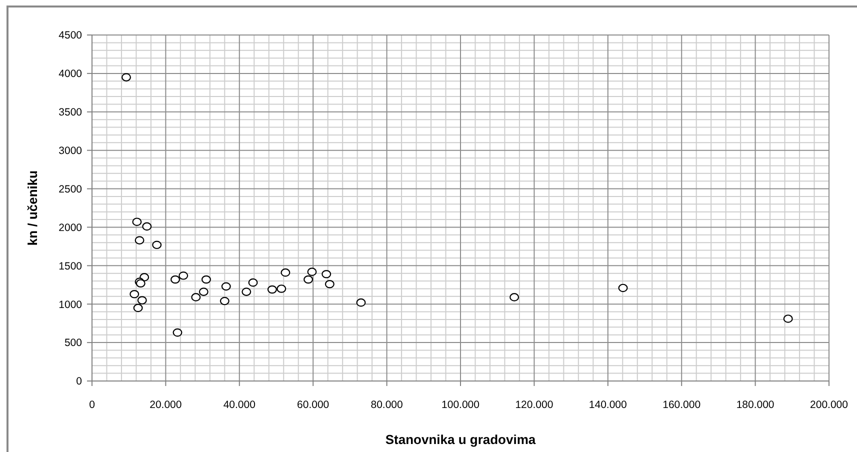 Image resolution: width=857 pixels, height=452 pixels. Describe the element at coordinates (70, 189) in the screenshot. I see `y-tick-label: 2500` at that location.